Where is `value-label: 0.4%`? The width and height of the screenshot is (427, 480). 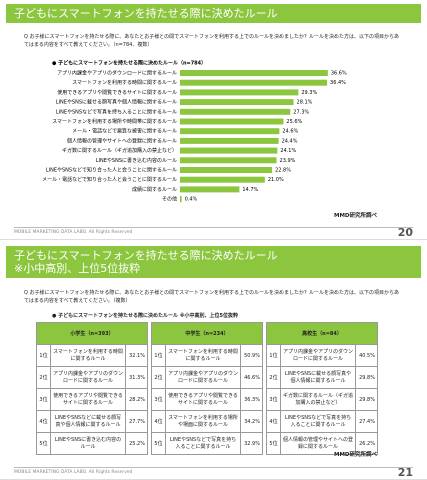 value-label: 0.4% is located at coordinates (191, 200).